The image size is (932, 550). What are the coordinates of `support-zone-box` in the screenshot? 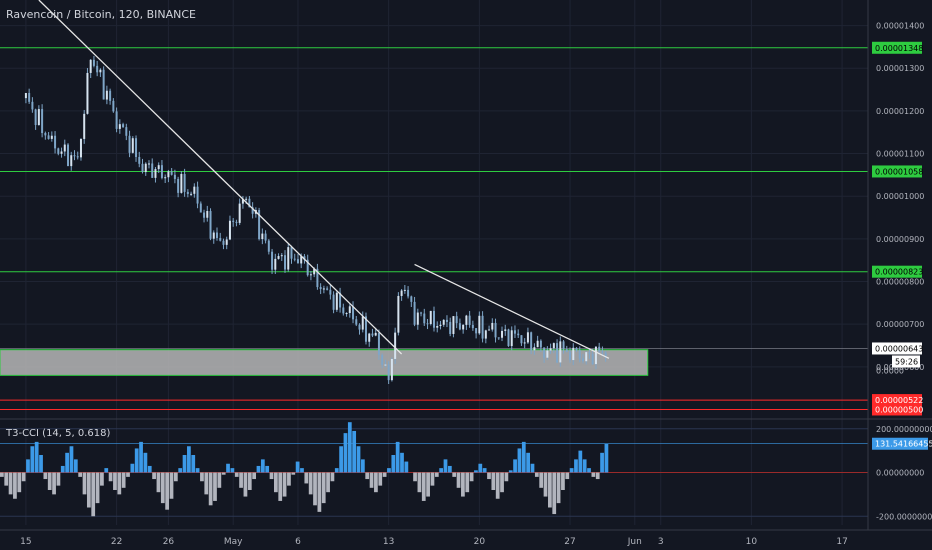 It's located at (324, 362).